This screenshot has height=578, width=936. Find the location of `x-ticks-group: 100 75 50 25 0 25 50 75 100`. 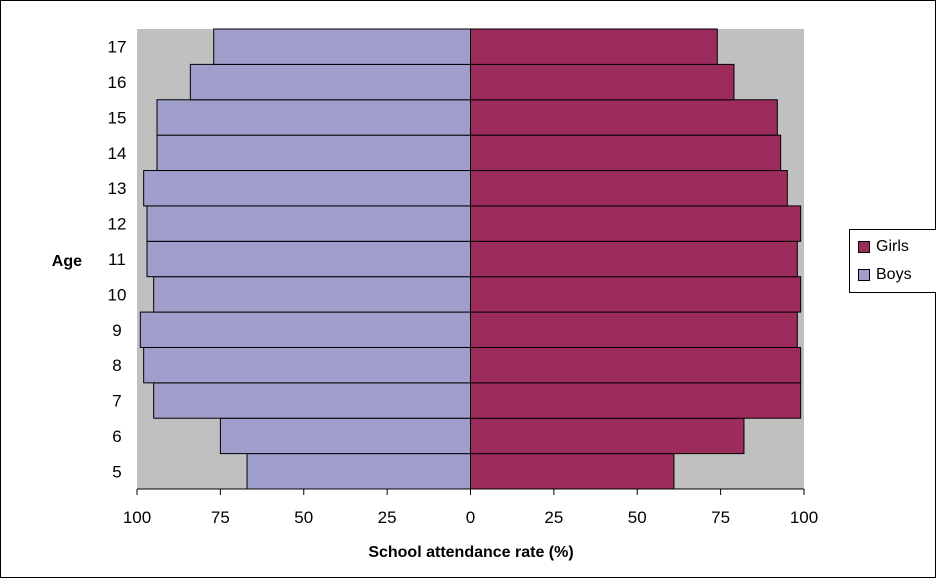

x-ticks-group: 100 75 50 25 0 25 50 75 100 is located at coordinates (470, 508).